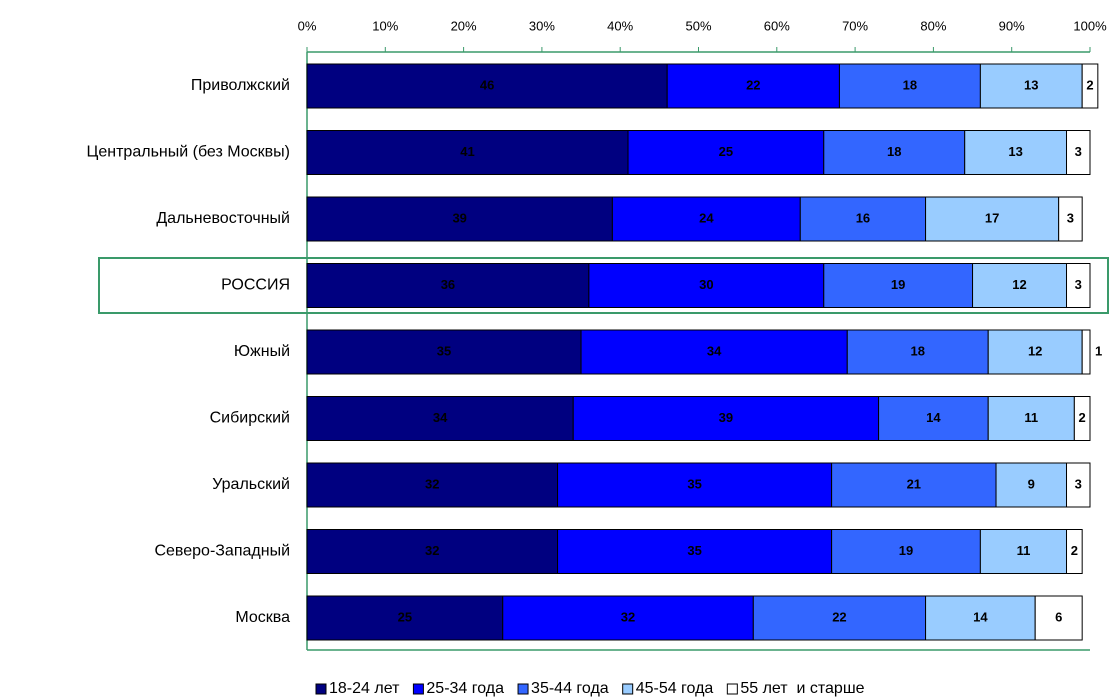 This screenshot has width=1114, height=699. What do you see at coordinates (223, 218) in the screenshot?
I see `category-label: Дальневосточный` at bounding box center [223, 218].